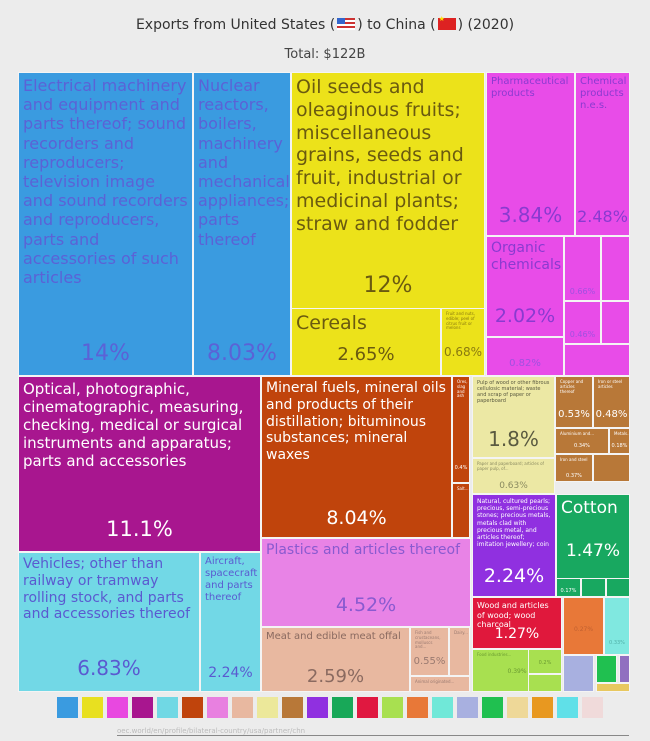 The width and height of the screenshot is (650, 741). I want to click on tile-percent: 1.27%, so click(517, 634).